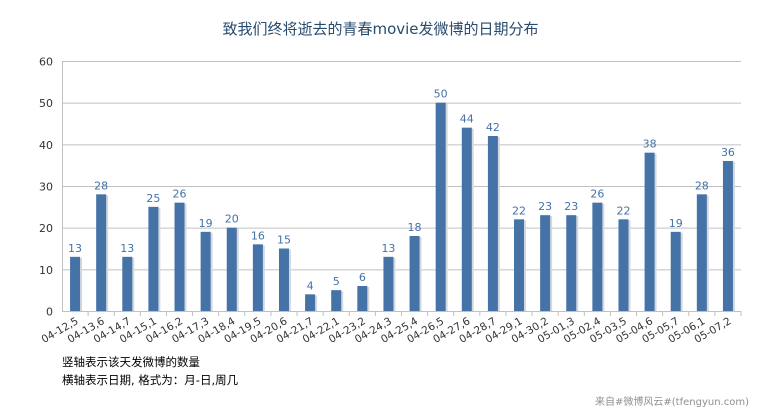 This screenshot has height=412, width=761. I want to click on y-tick-label: 50, so click(46, 103).